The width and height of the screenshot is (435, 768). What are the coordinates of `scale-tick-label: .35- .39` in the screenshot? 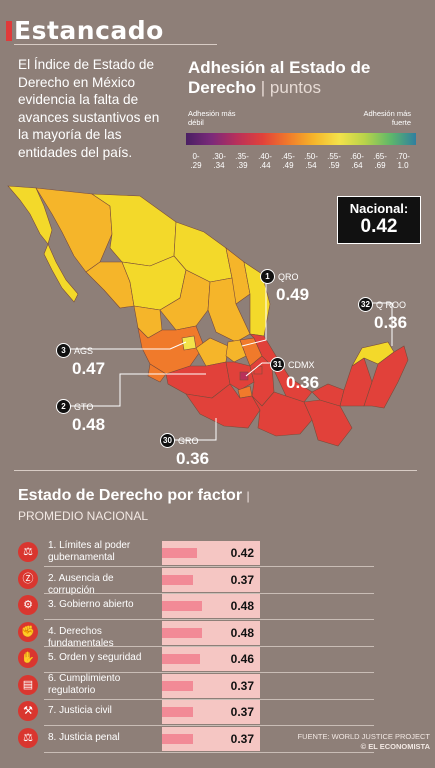 It's located at (242, 161).